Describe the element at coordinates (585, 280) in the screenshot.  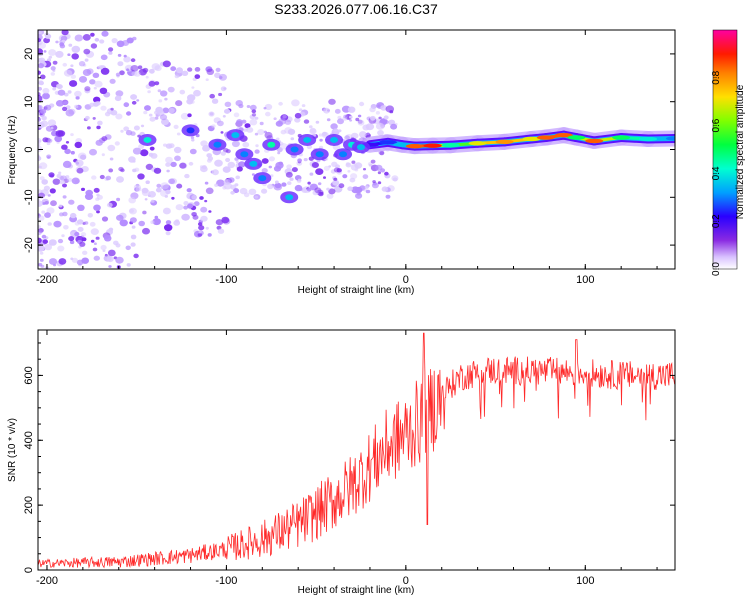
I see `x-tick-label: 100` at that location.